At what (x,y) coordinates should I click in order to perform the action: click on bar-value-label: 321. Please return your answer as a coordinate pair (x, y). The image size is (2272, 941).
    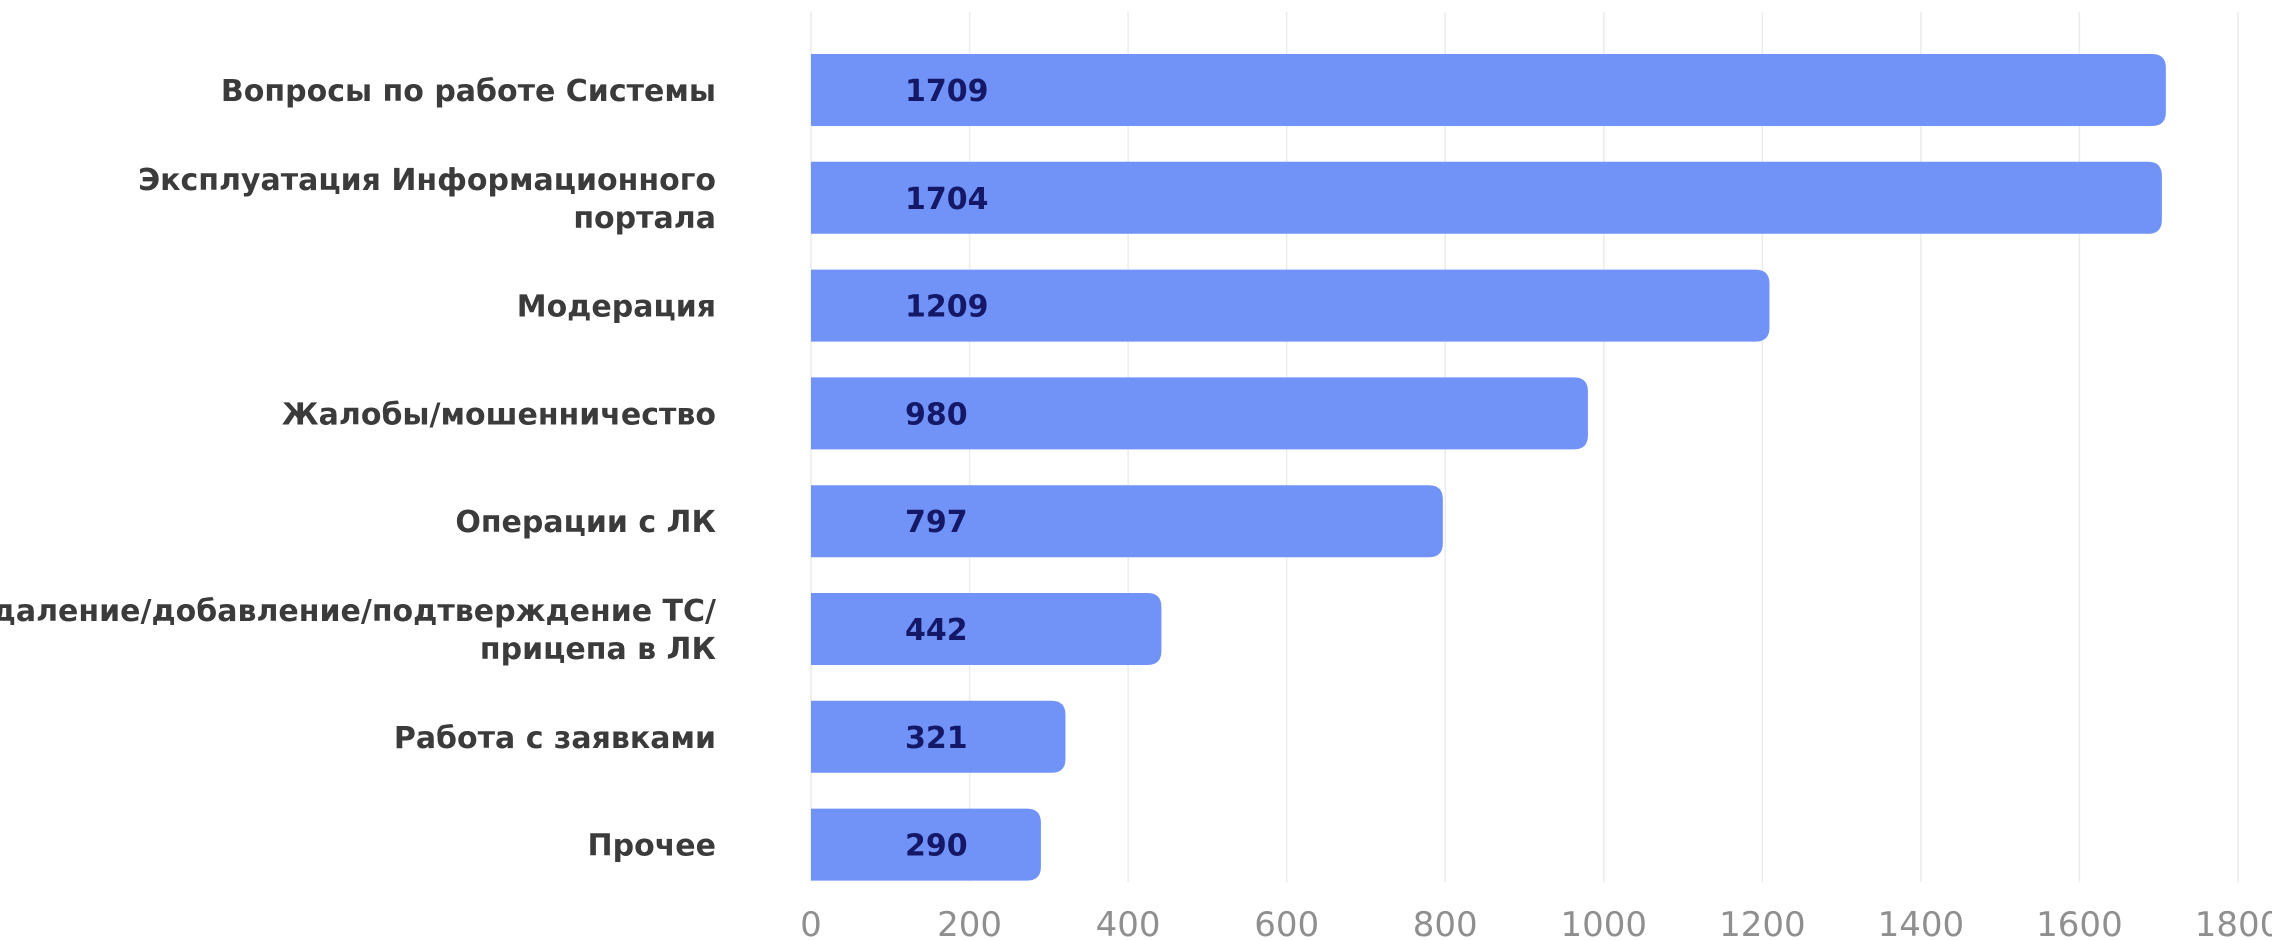
    Looking at the image, I should click on (936, 738).